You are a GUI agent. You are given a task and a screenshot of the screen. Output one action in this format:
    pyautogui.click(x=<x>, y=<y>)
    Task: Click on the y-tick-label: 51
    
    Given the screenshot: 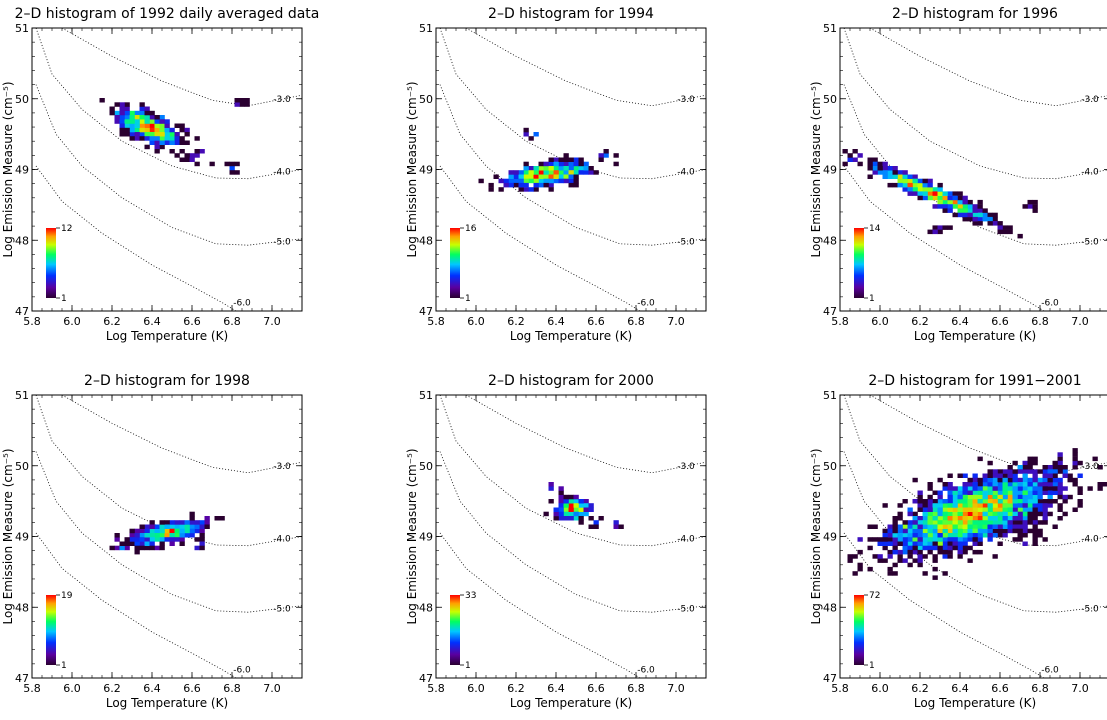 What is the action you would take?
    pyautogui.click(x=830, y=28)
    